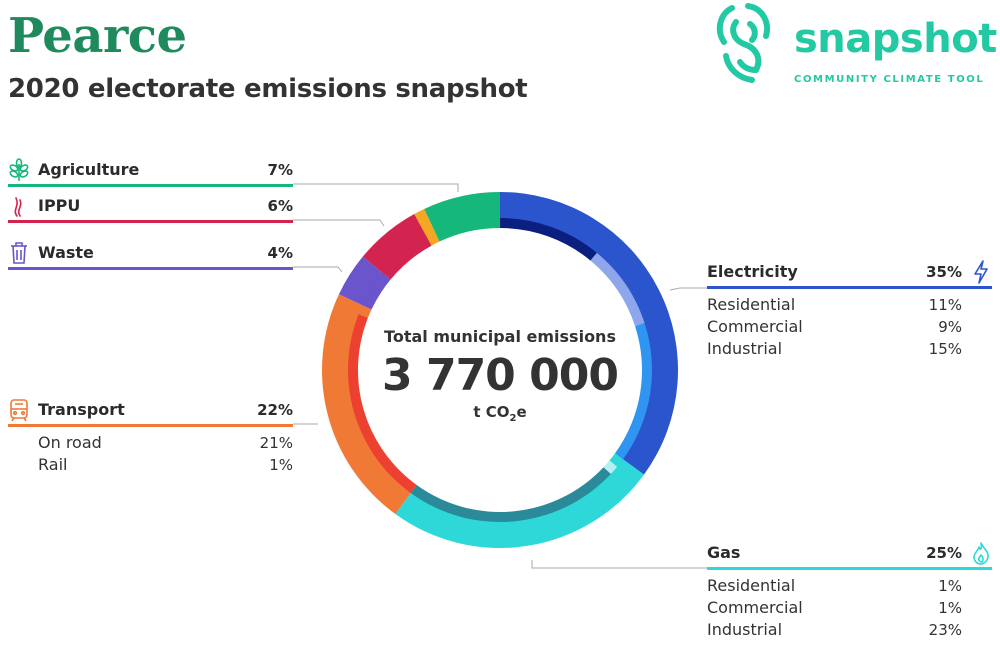 The width and height of the screenshot is (1000, 670). Describe the element at coordinates (89, 169) in the screenshot. I see `category-name: Agriculture` at that location.